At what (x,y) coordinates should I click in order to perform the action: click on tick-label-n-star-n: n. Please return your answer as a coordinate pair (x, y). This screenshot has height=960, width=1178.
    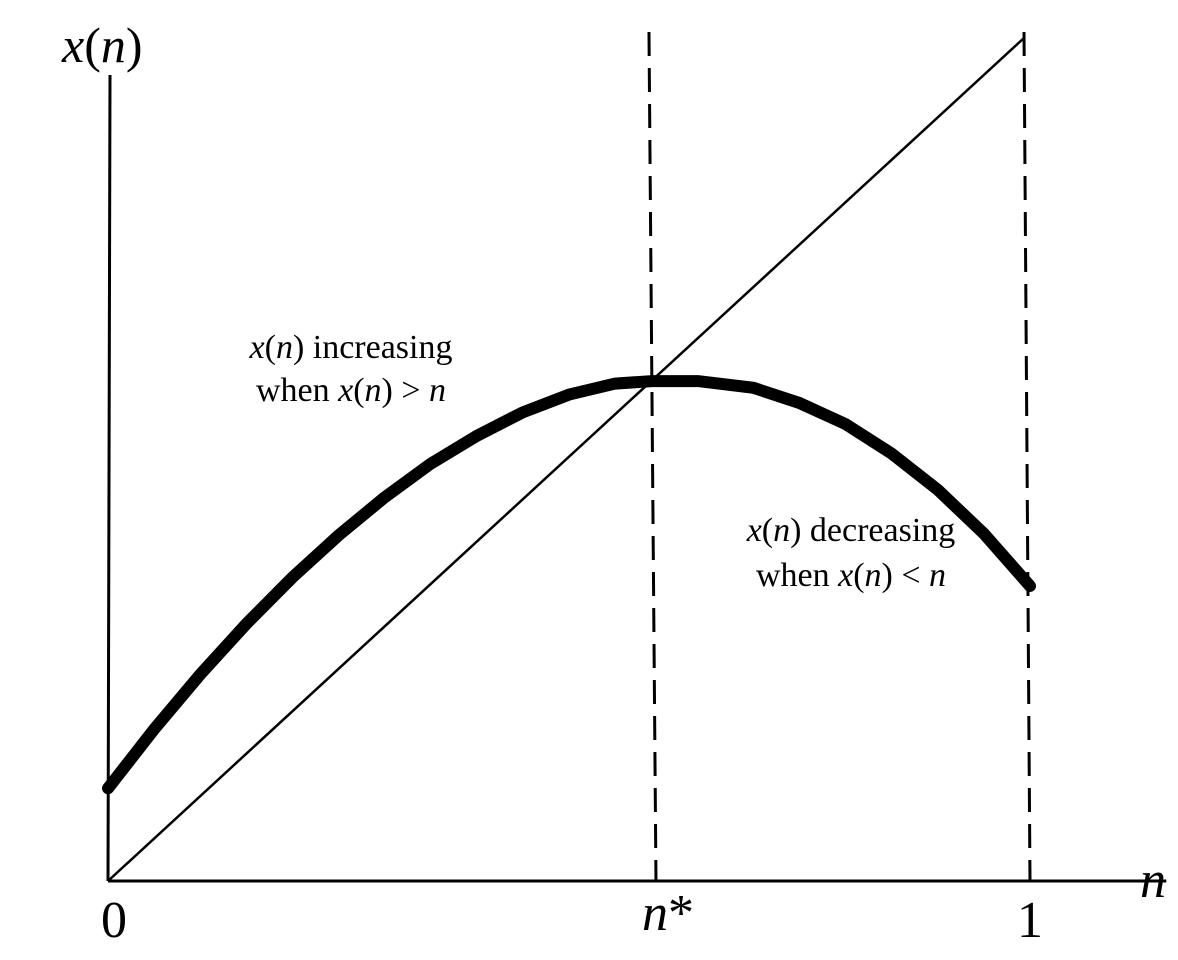
    Looking at the image, I should click on (655, 913).